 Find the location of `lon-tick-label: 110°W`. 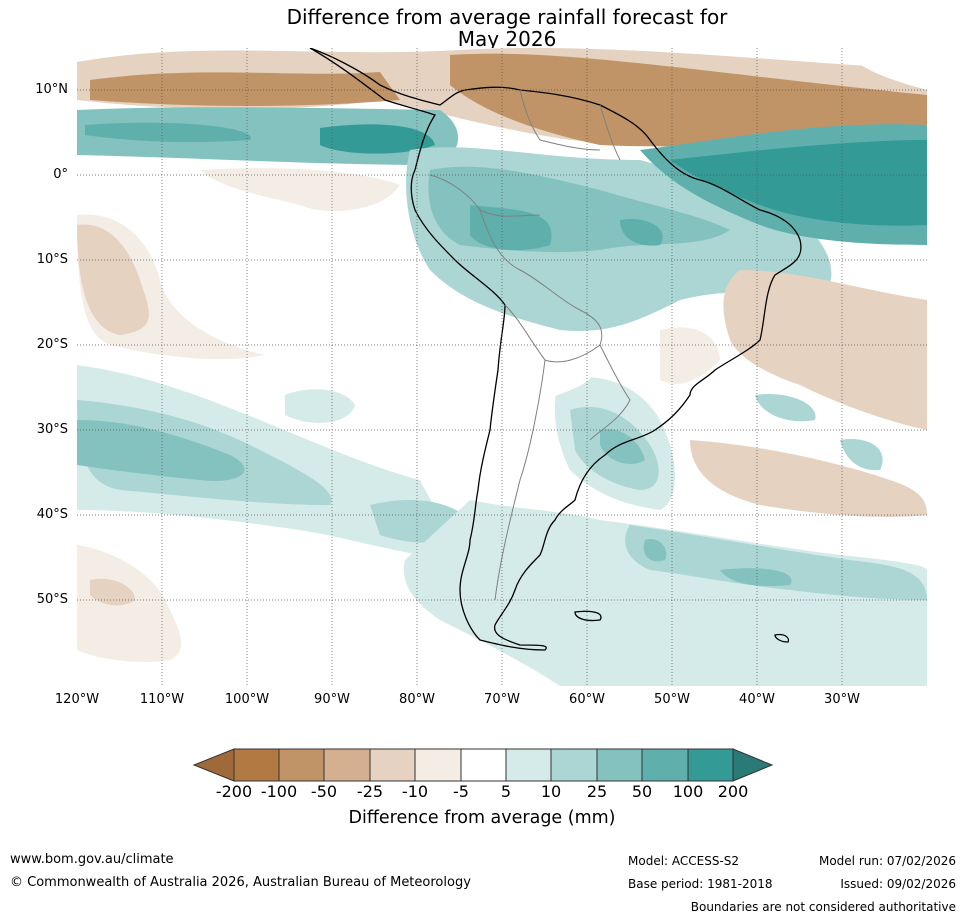

lon-tick-label: 110°W is located at coordinates (162, 699).